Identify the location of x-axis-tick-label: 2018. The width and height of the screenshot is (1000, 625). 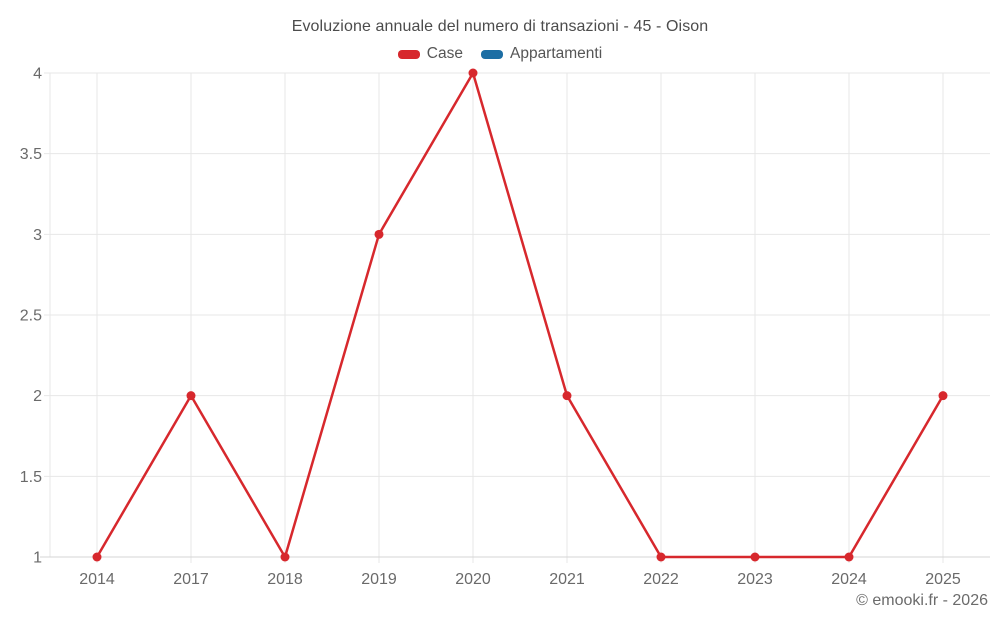
(285, 579).